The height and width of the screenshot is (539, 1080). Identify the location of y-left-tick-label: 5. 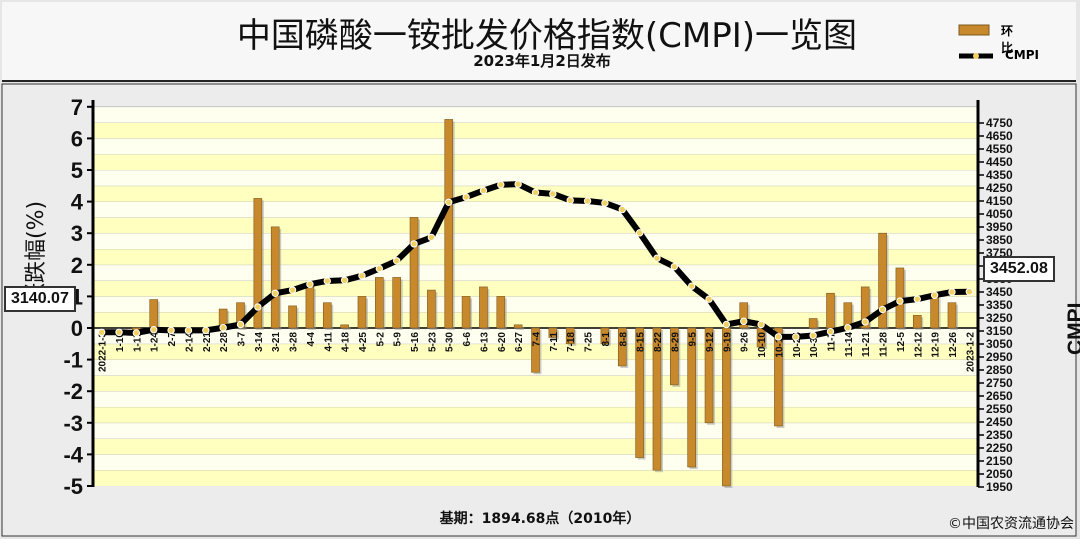
(77, 170).